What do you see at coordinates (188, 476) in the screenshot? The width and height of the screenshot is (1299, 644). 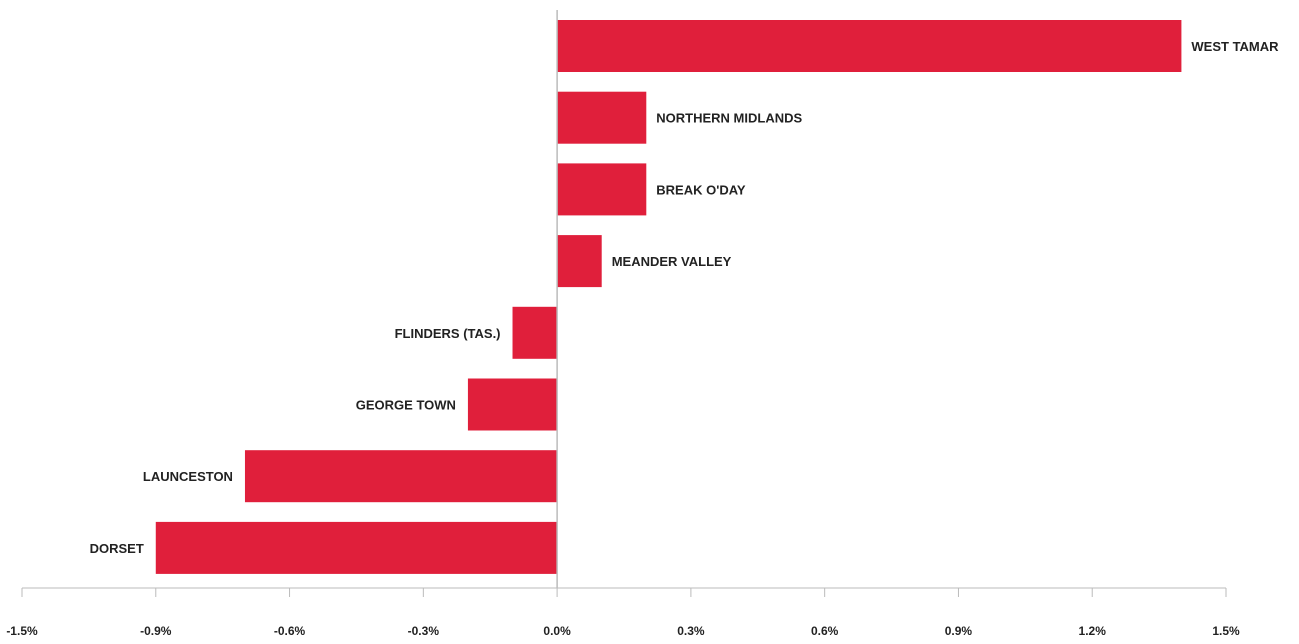 I see `category-label-launceston: LAUNCESTON` at bounding box center [188, 476].